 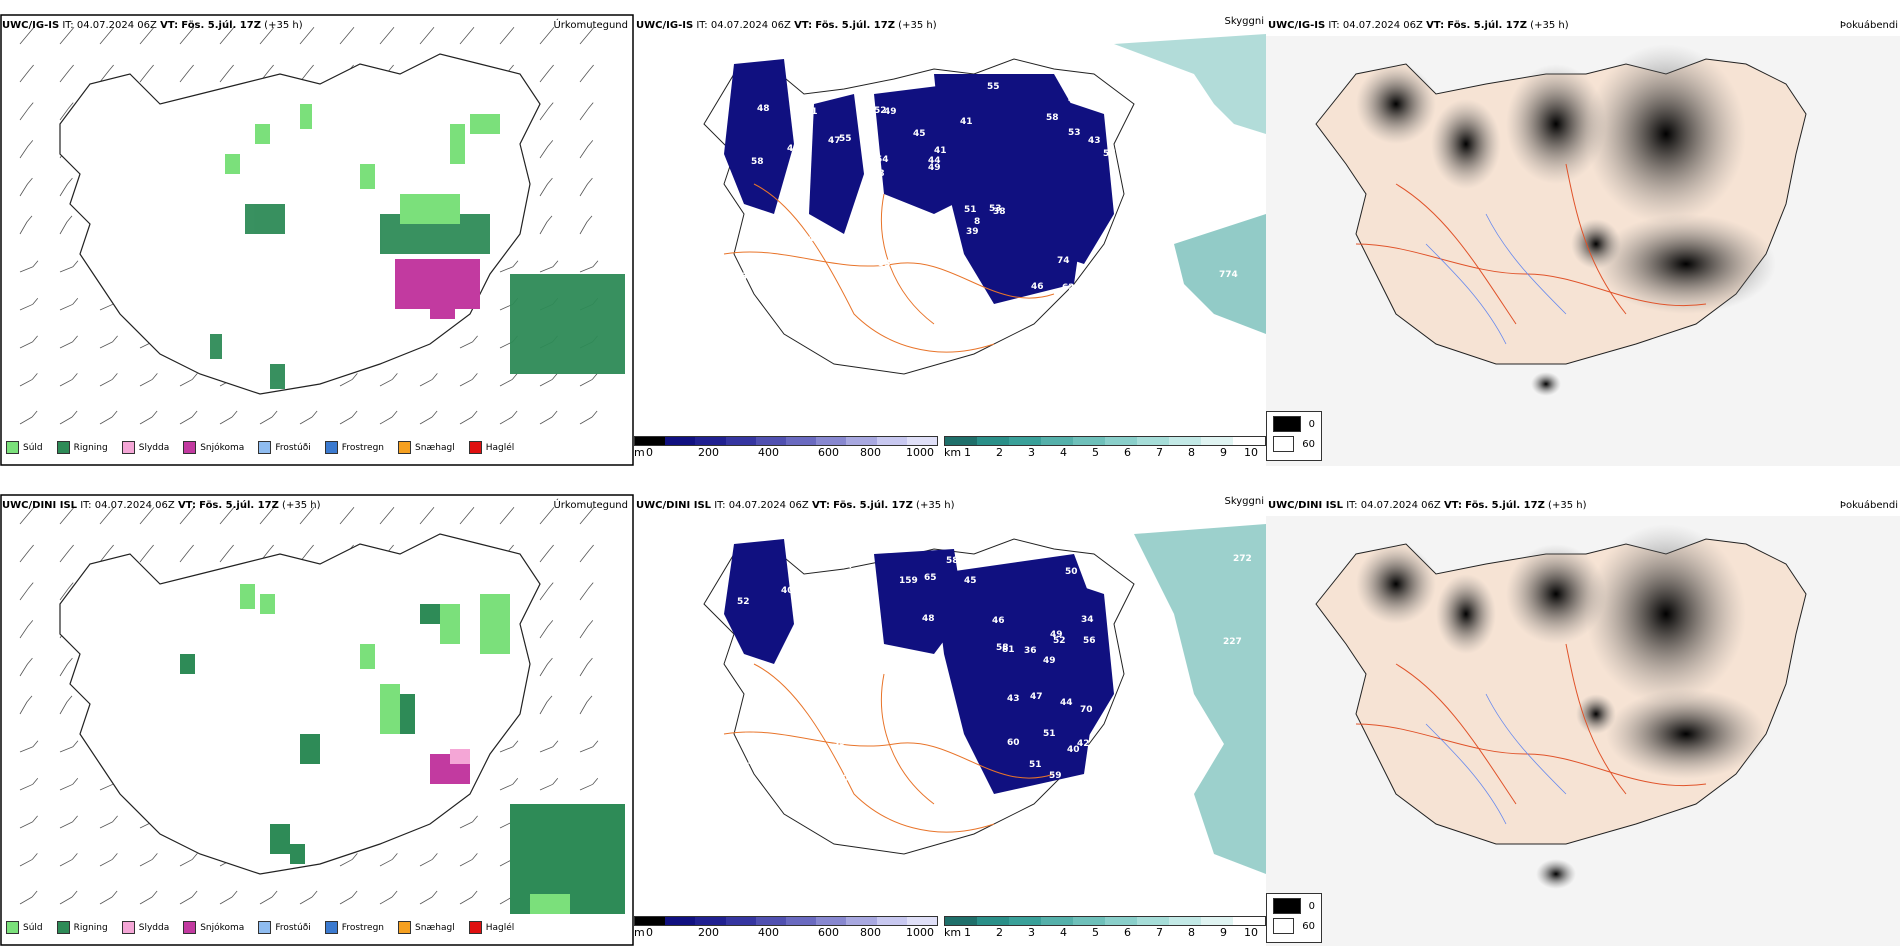 What do you see at coordinates (1094, 141) in the screenshot?
I see `cloud-base-label: 43` at bounding box center [1094, 141].